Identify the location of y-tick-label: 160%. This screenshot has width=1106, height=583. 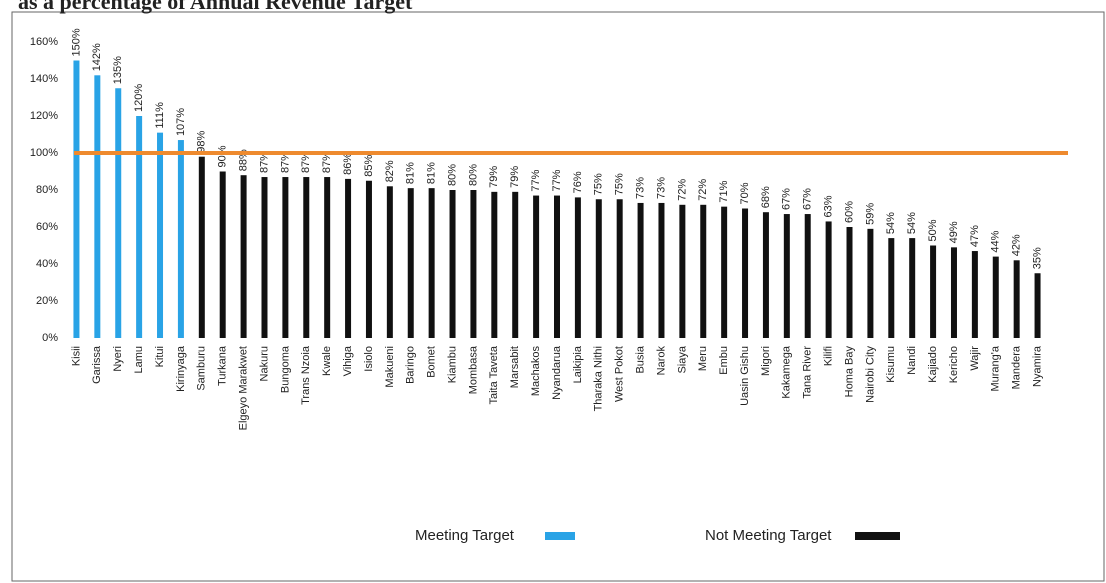
(44, 42).